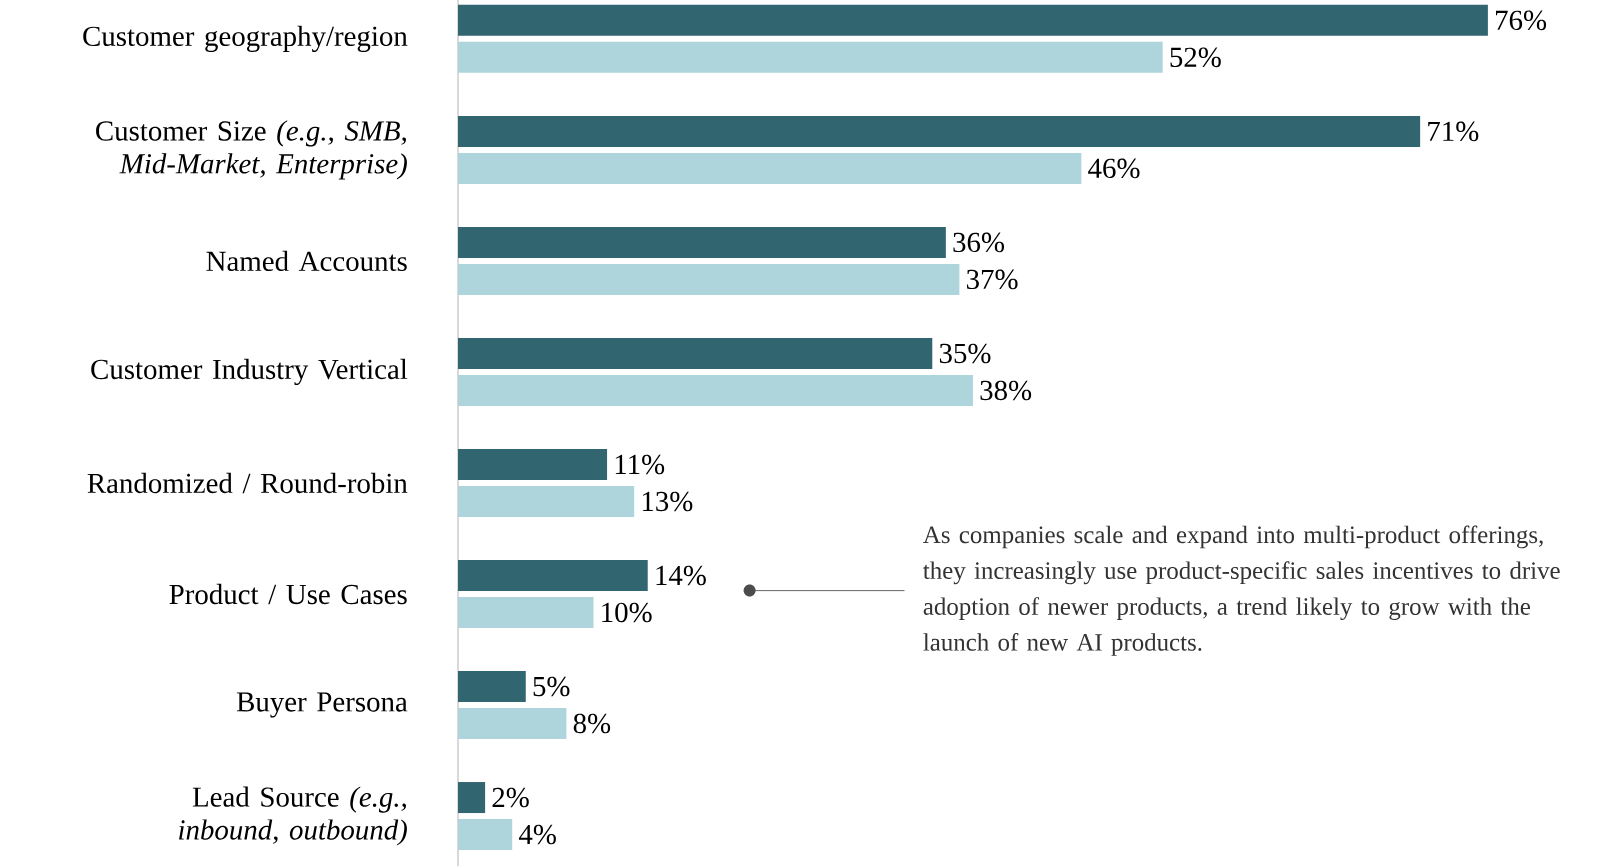  I want to click on data-label: 11%, so click(640, 464).